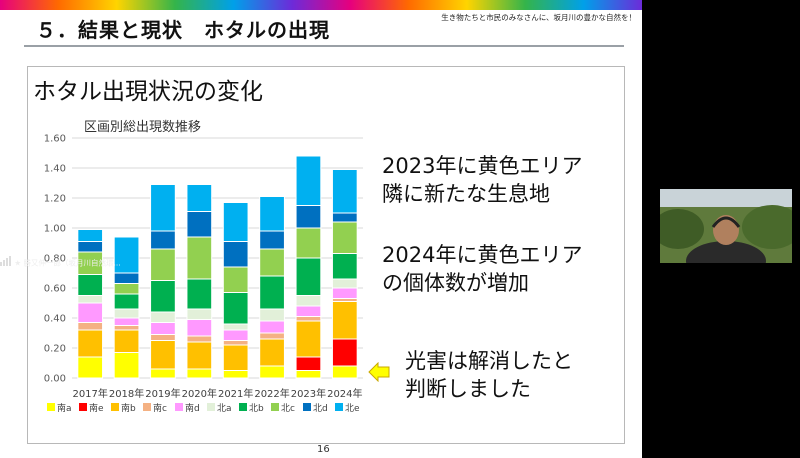 The height and width of the screenshot is (458, 800). I want to click on y-tick-label: 0.40, so click(55, 319).